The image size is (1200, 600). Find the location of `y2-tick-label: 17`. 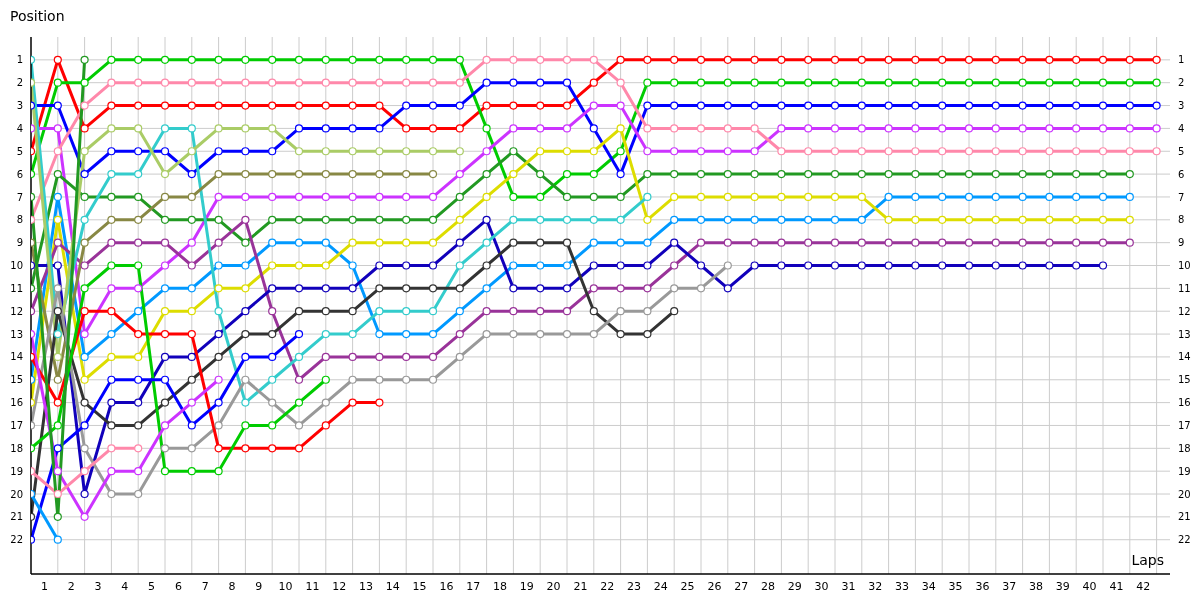

y2-tick-label: 17 is located at coordinates (1184, 426).